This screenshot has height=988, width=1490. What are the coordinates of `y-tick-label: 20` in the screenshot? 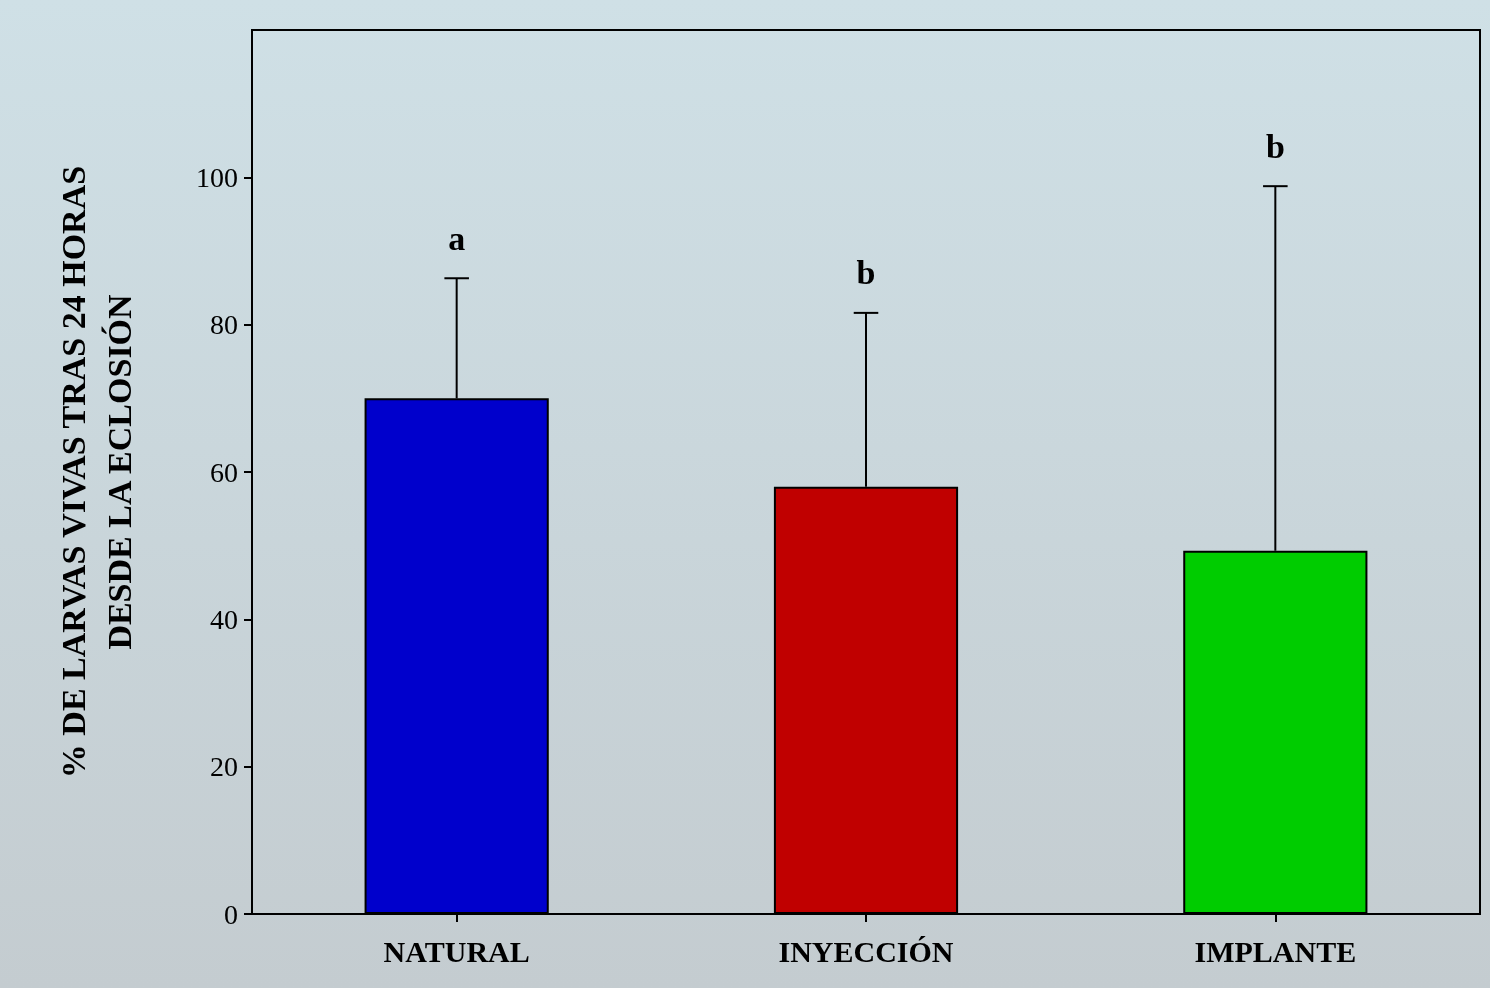 It's located at (224, 767).